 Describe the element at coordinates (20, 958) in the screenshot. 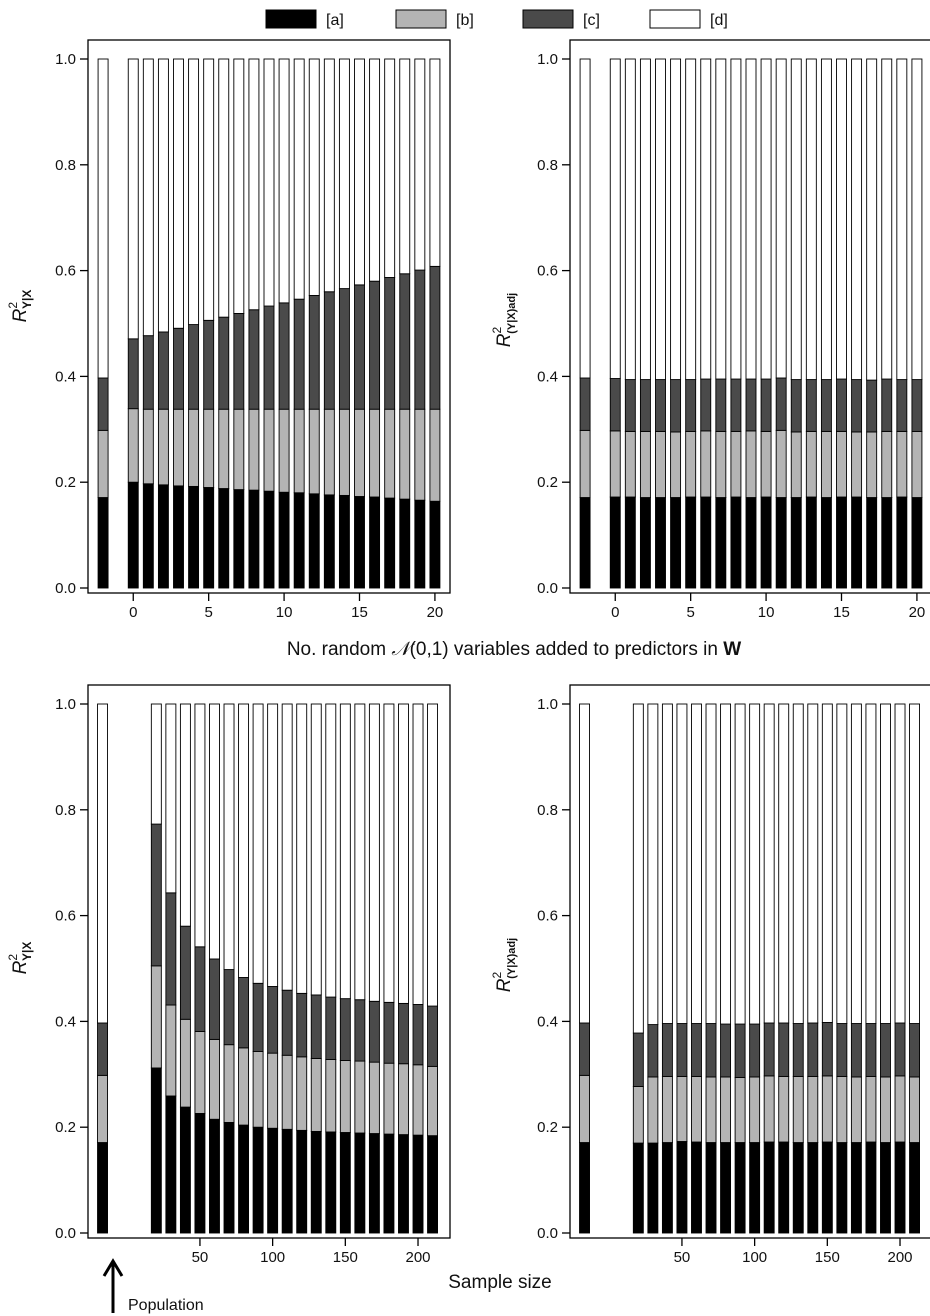

I see `y-axis-label-bottom-left: R2Y|X` at that location.